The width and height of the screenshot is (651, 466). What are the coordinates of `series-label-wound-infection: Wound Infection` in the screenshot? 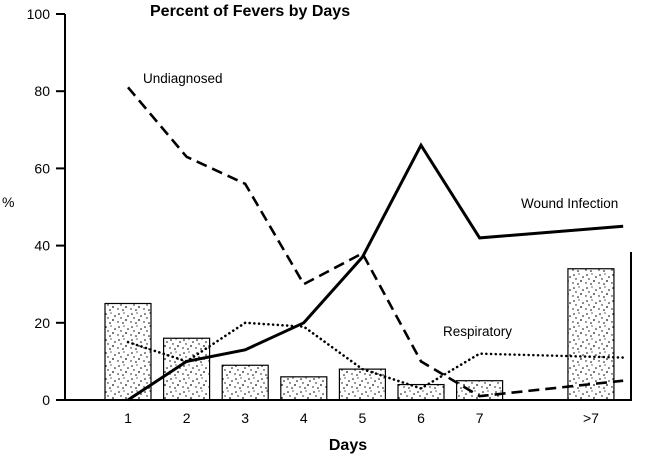 It's located at (569, 203).